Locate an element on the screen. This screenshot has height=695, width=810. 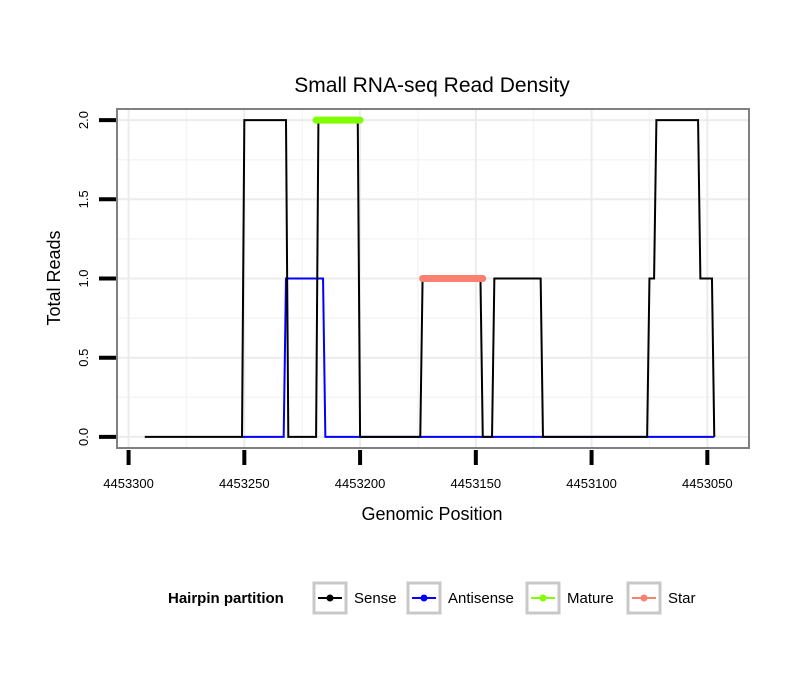
x-tick-label: 4453200 is located at coordinates (360, 483).